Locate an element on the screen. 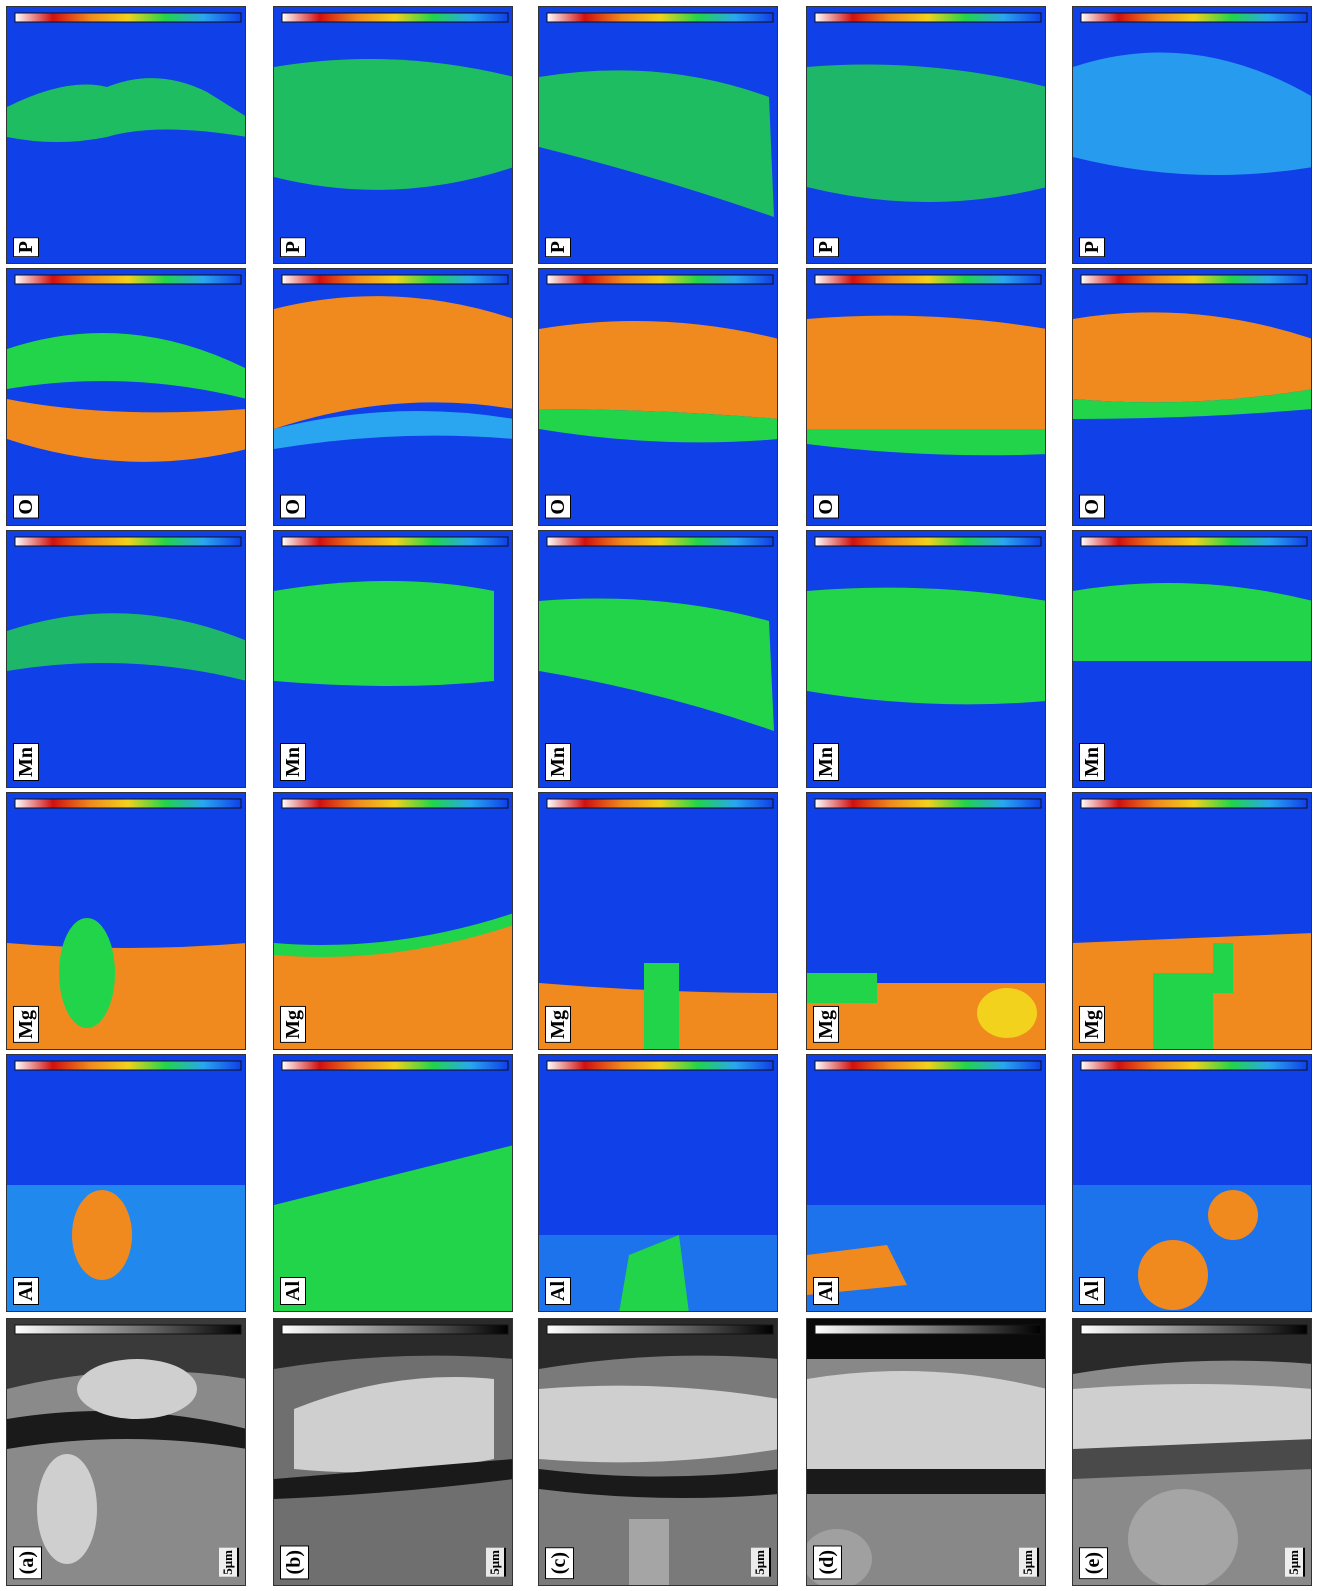  panel-tag: (d) is located at coordinates (827, 1561).